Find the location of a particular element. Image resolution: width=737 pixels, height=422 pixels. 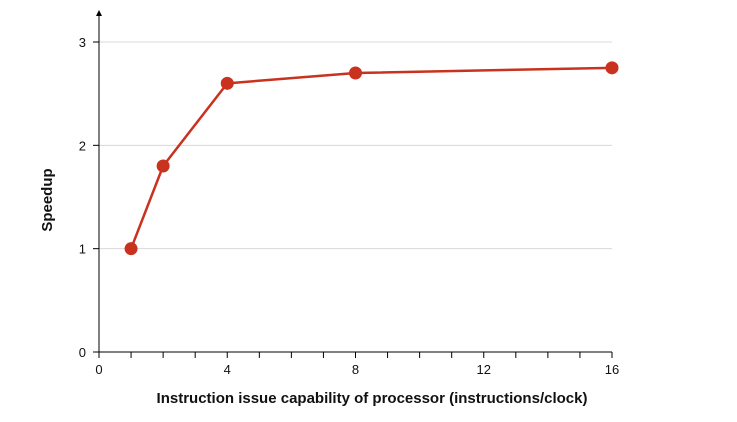

y-axis-arrow is located at coordinates (99, 13).